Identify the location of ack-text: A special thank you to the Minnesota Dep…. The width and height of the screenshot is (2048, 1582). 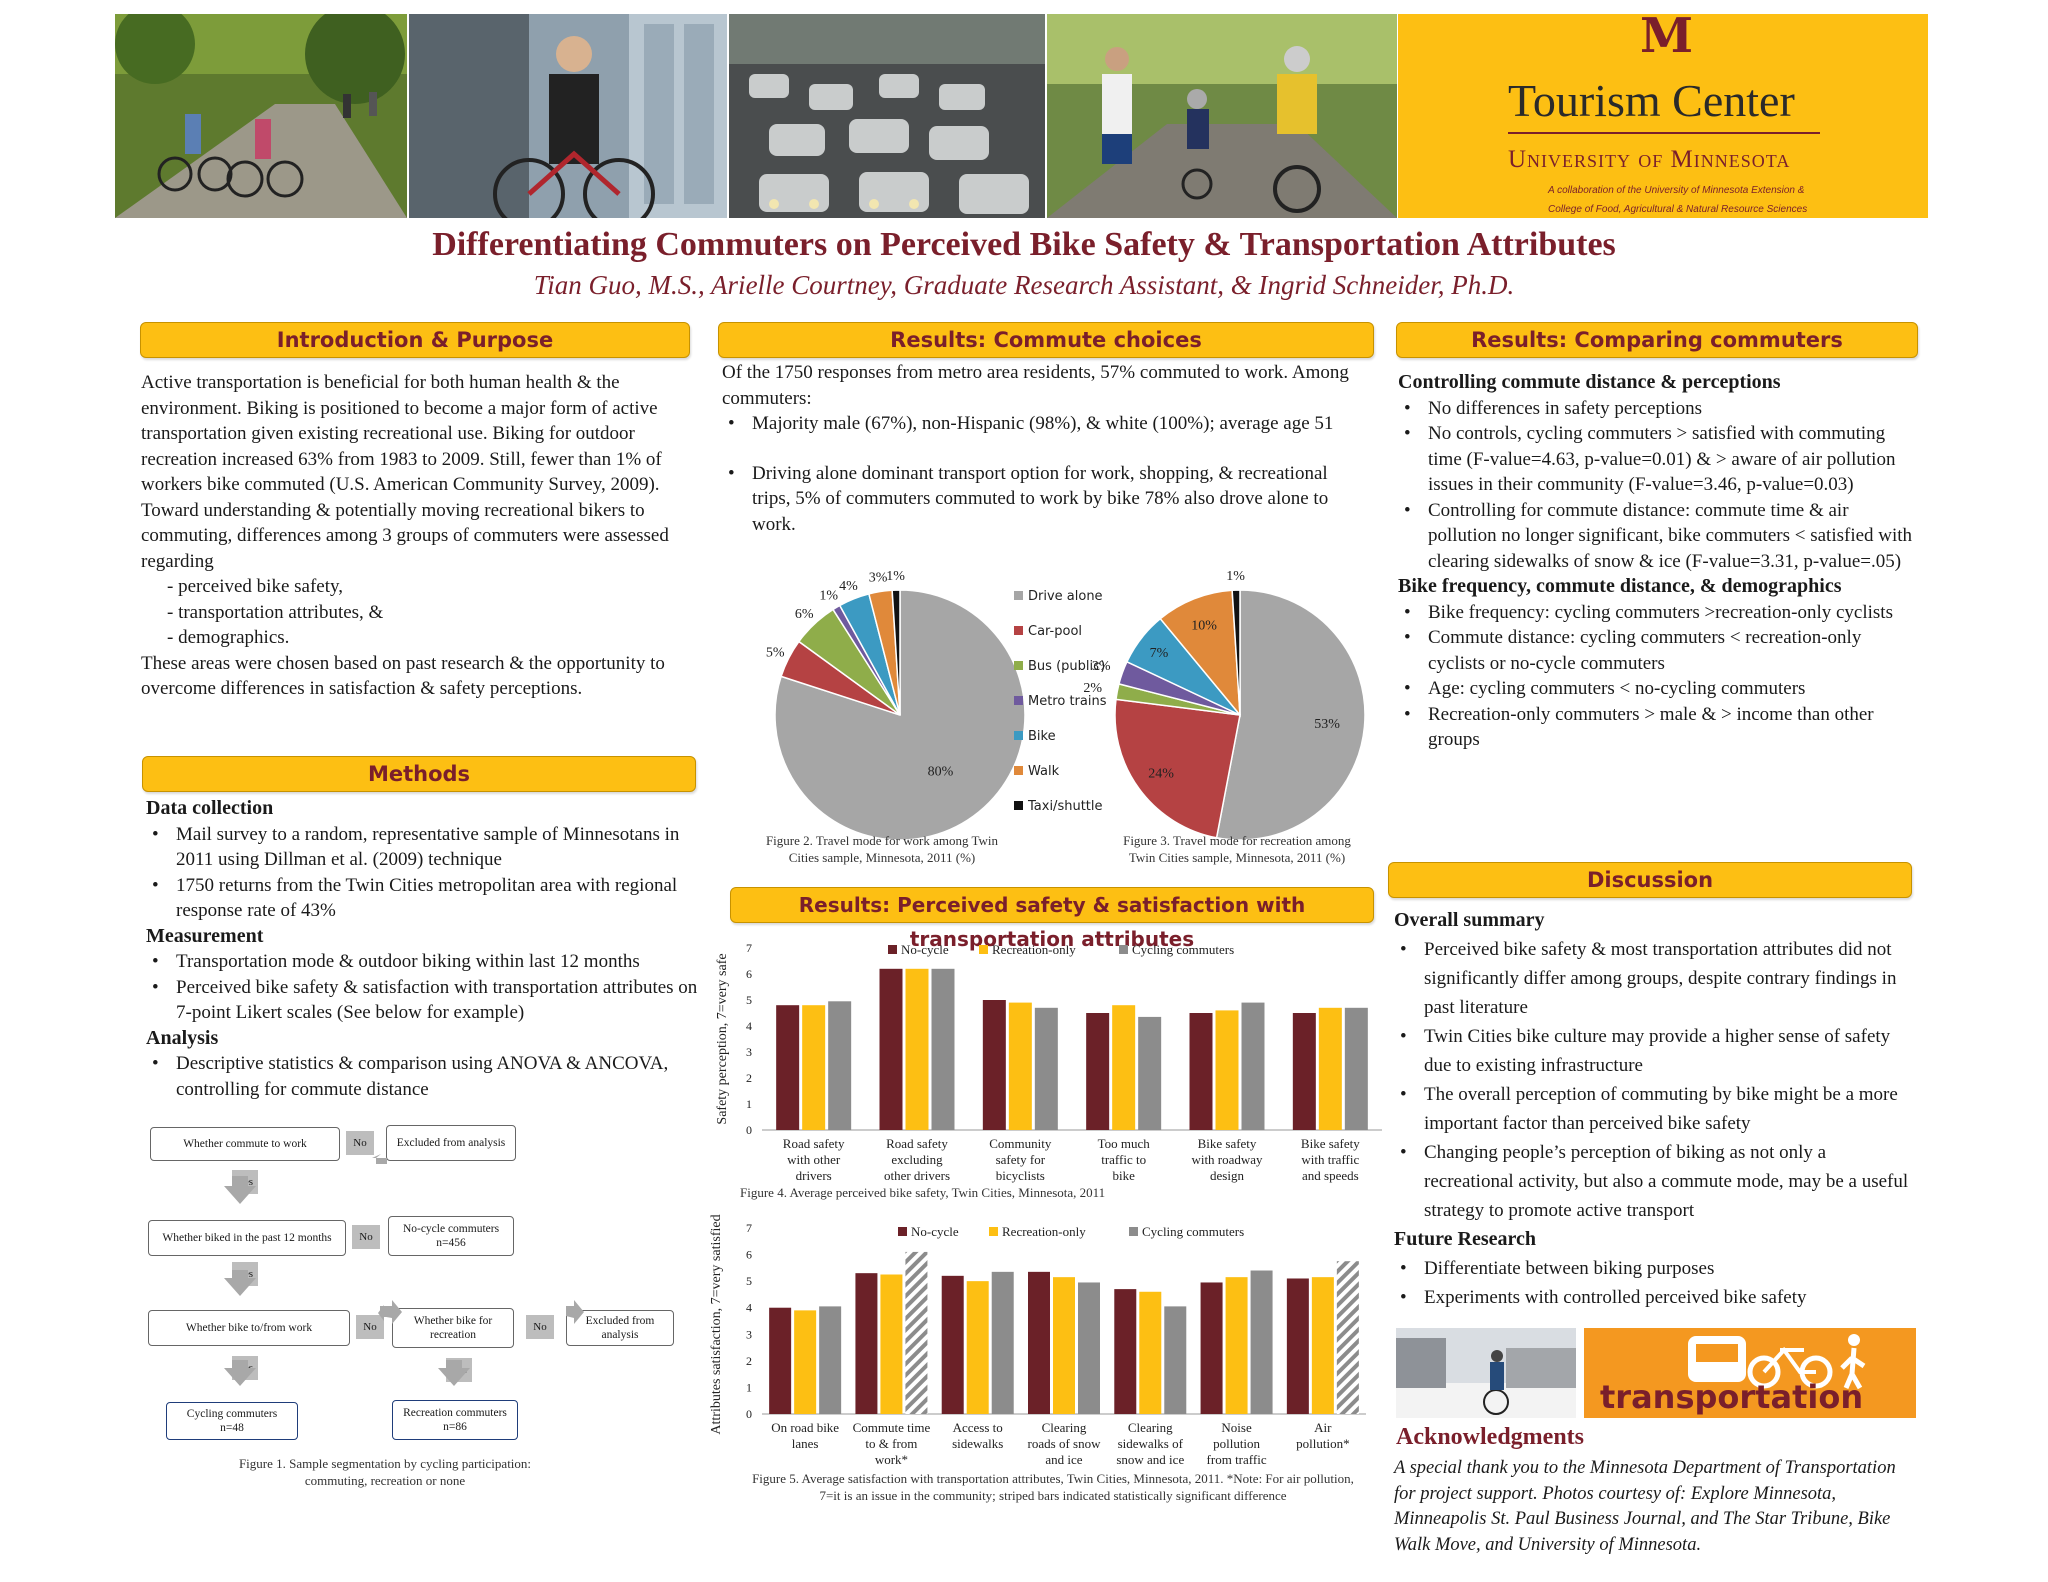
(1645, 1506).